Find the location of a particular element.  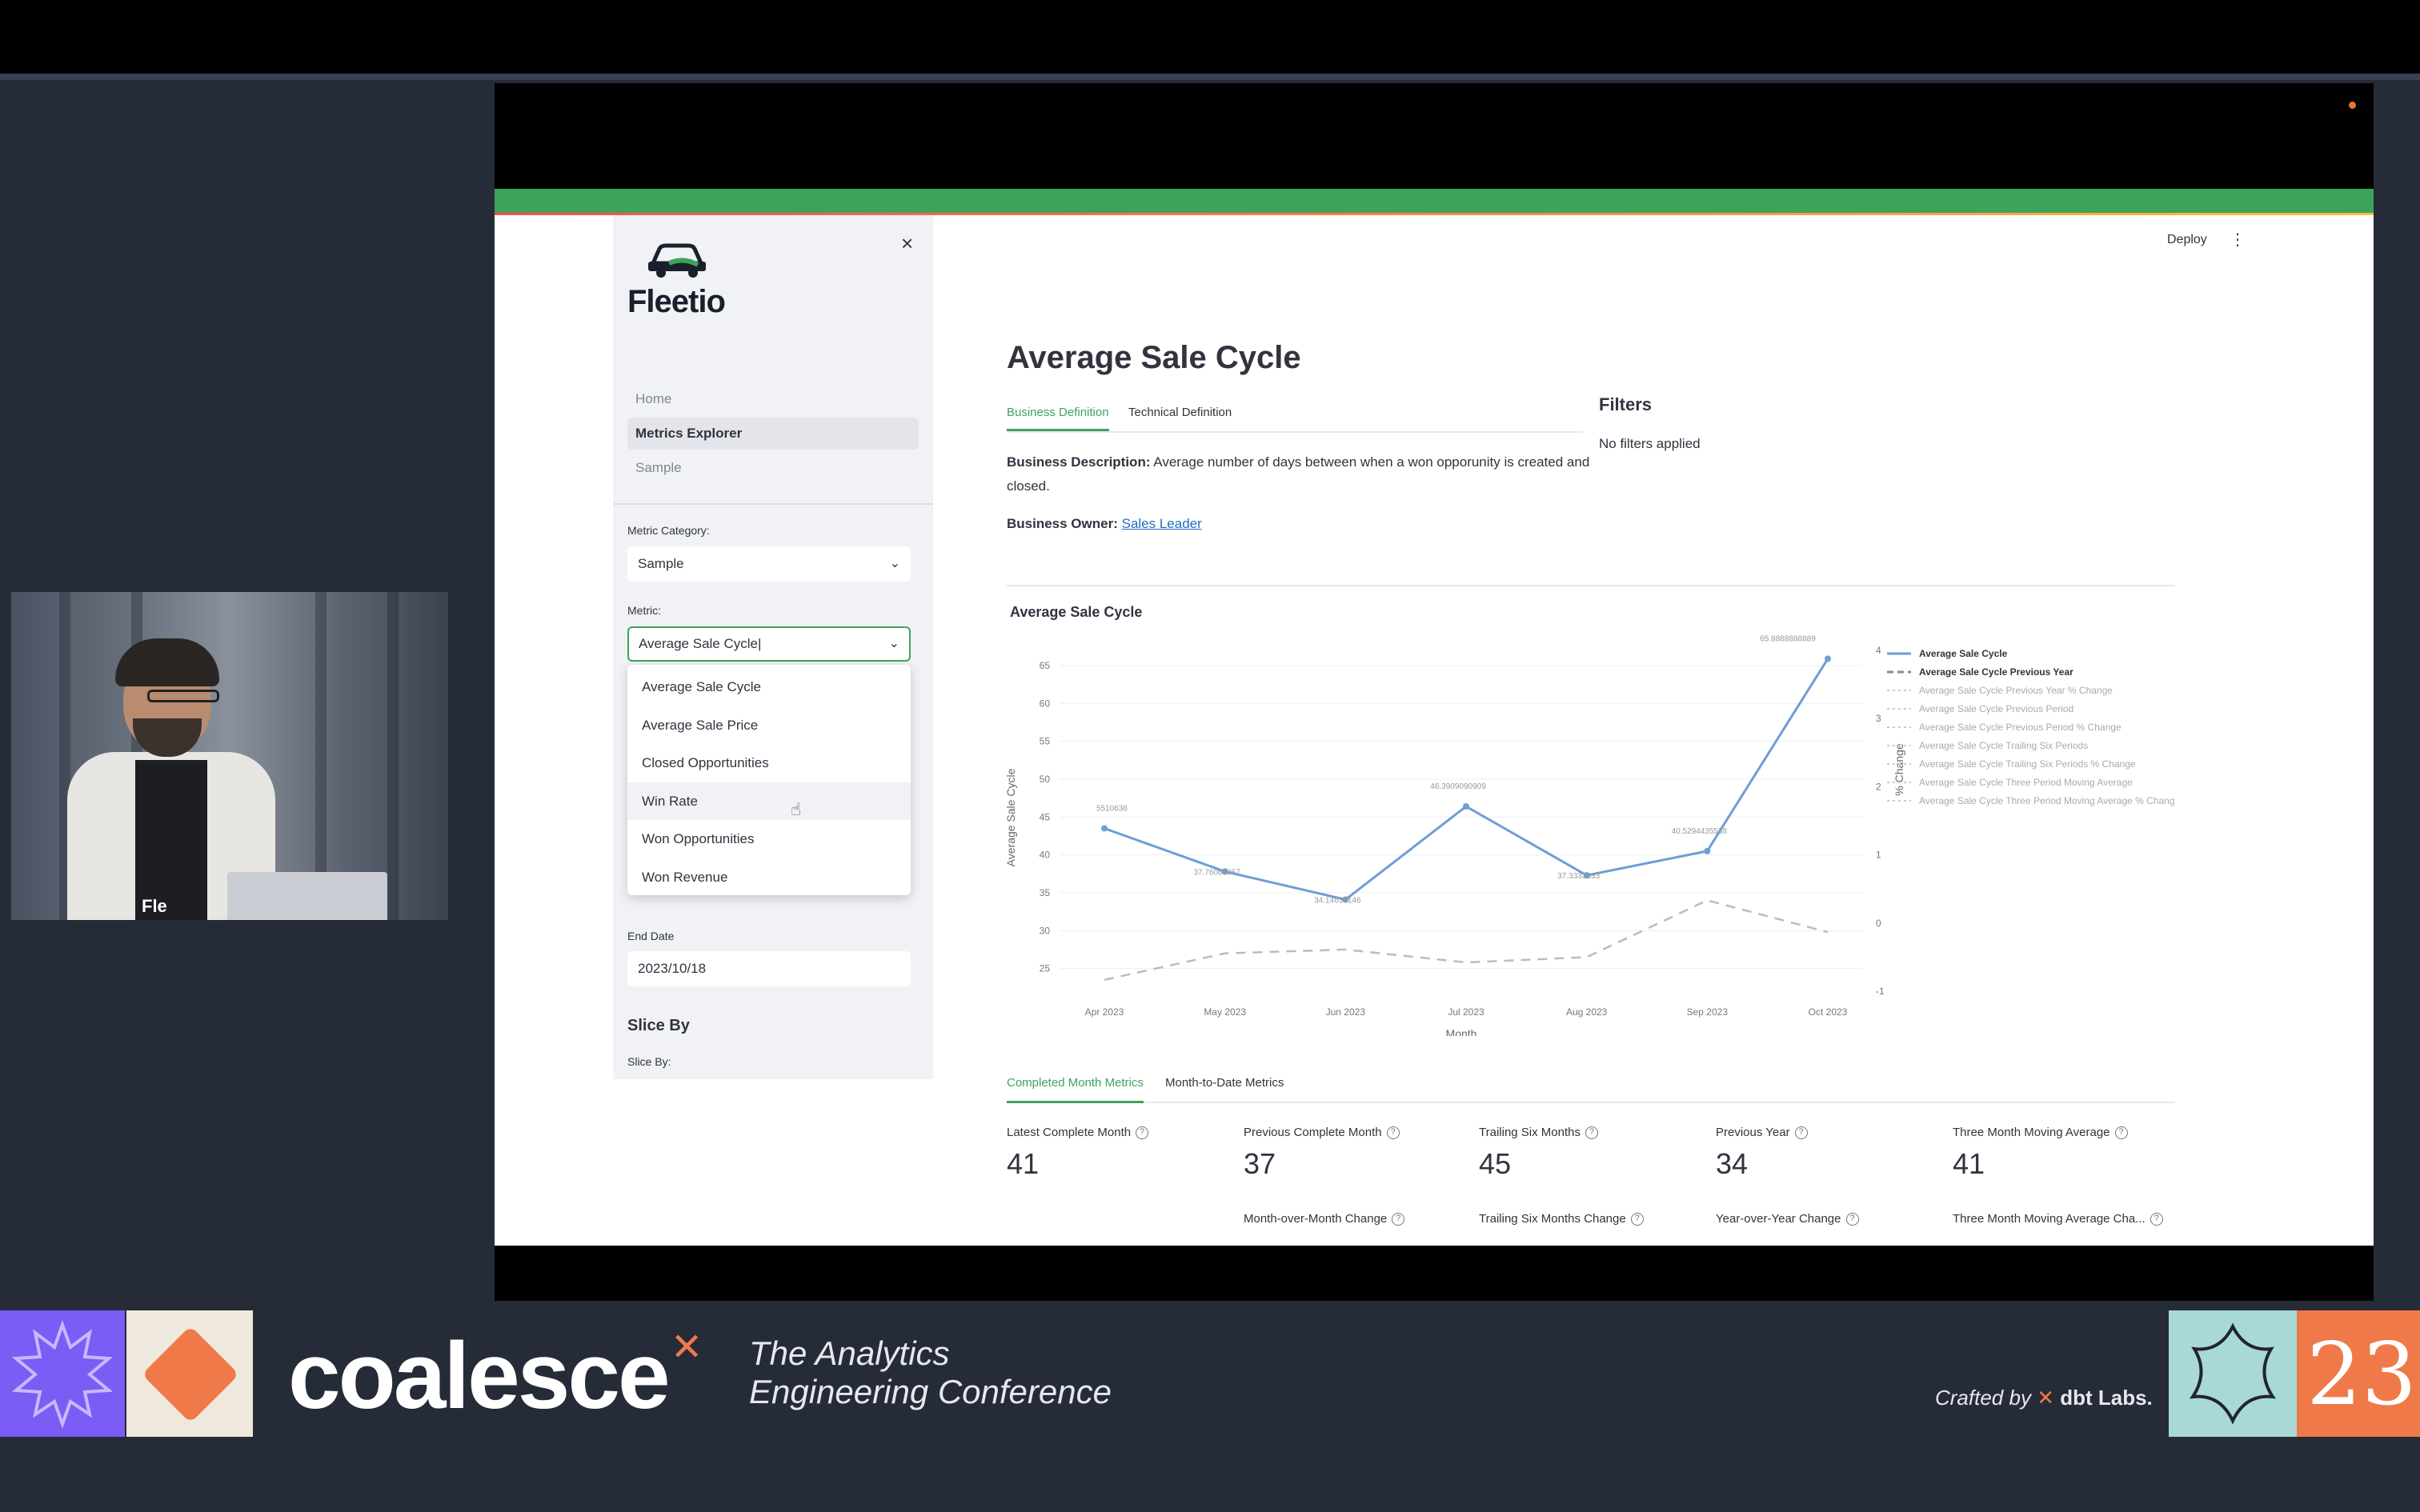

speaker-glasses is located at coordinates (183, 696).